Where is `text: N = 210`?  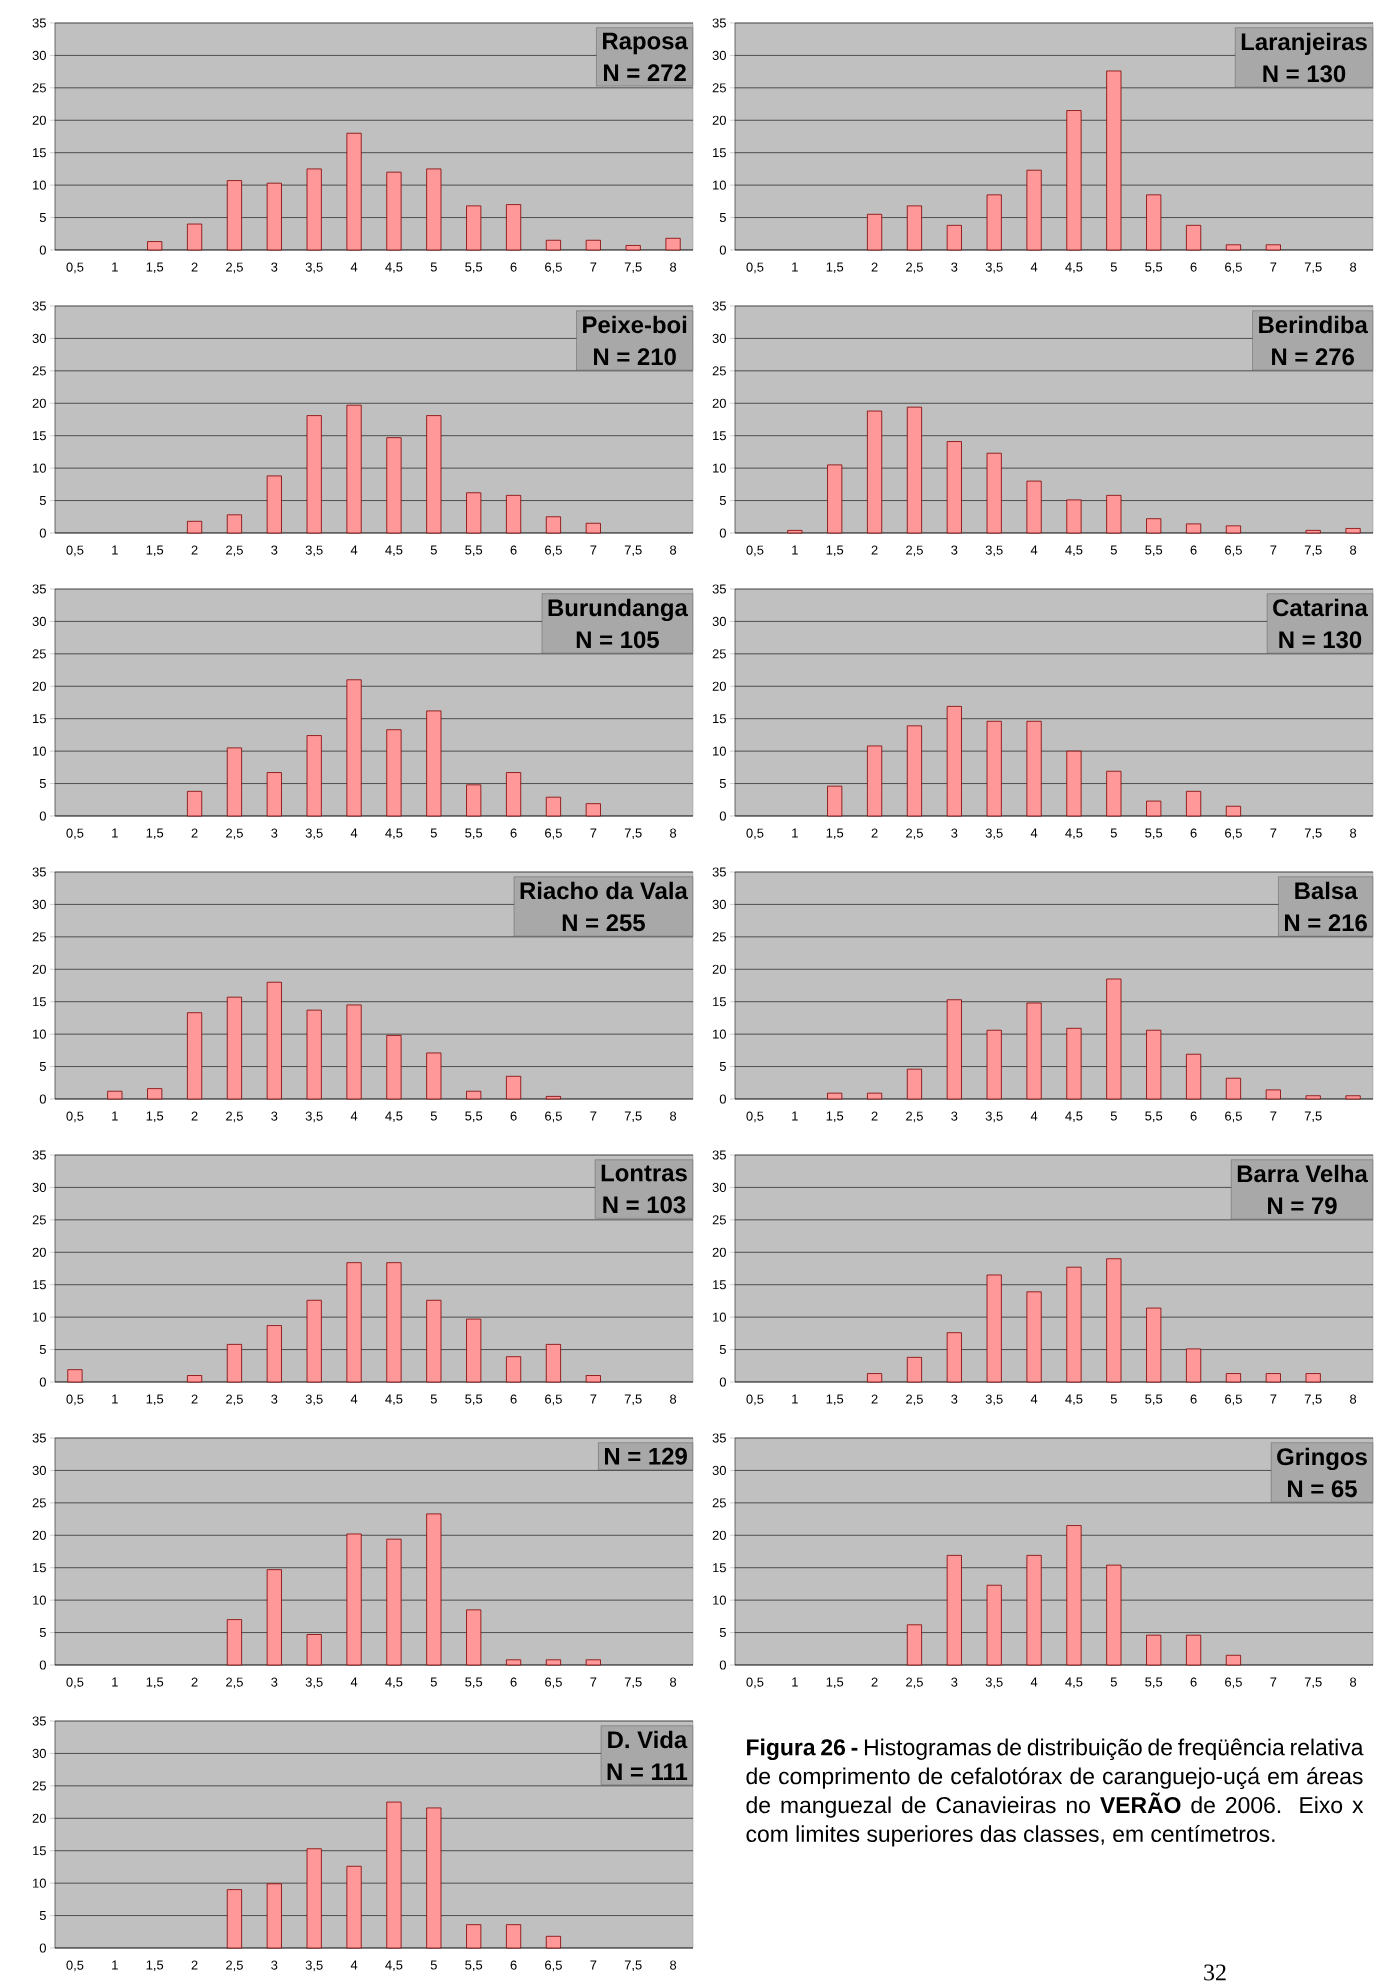 text: N = 210 is located at coordinates (635, 357).